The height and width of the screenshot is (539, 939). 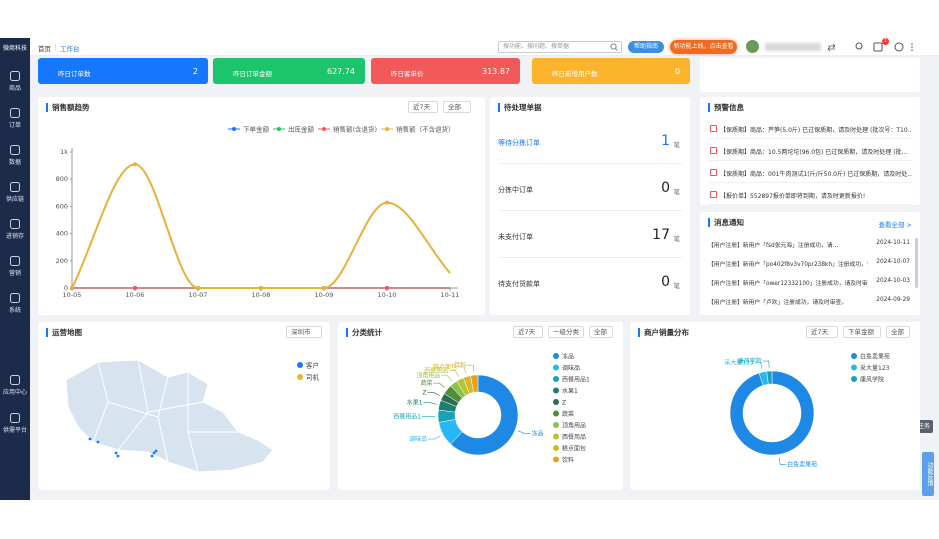 I want to click on more-link: 查看全部 >, so click(x=895, y=224).